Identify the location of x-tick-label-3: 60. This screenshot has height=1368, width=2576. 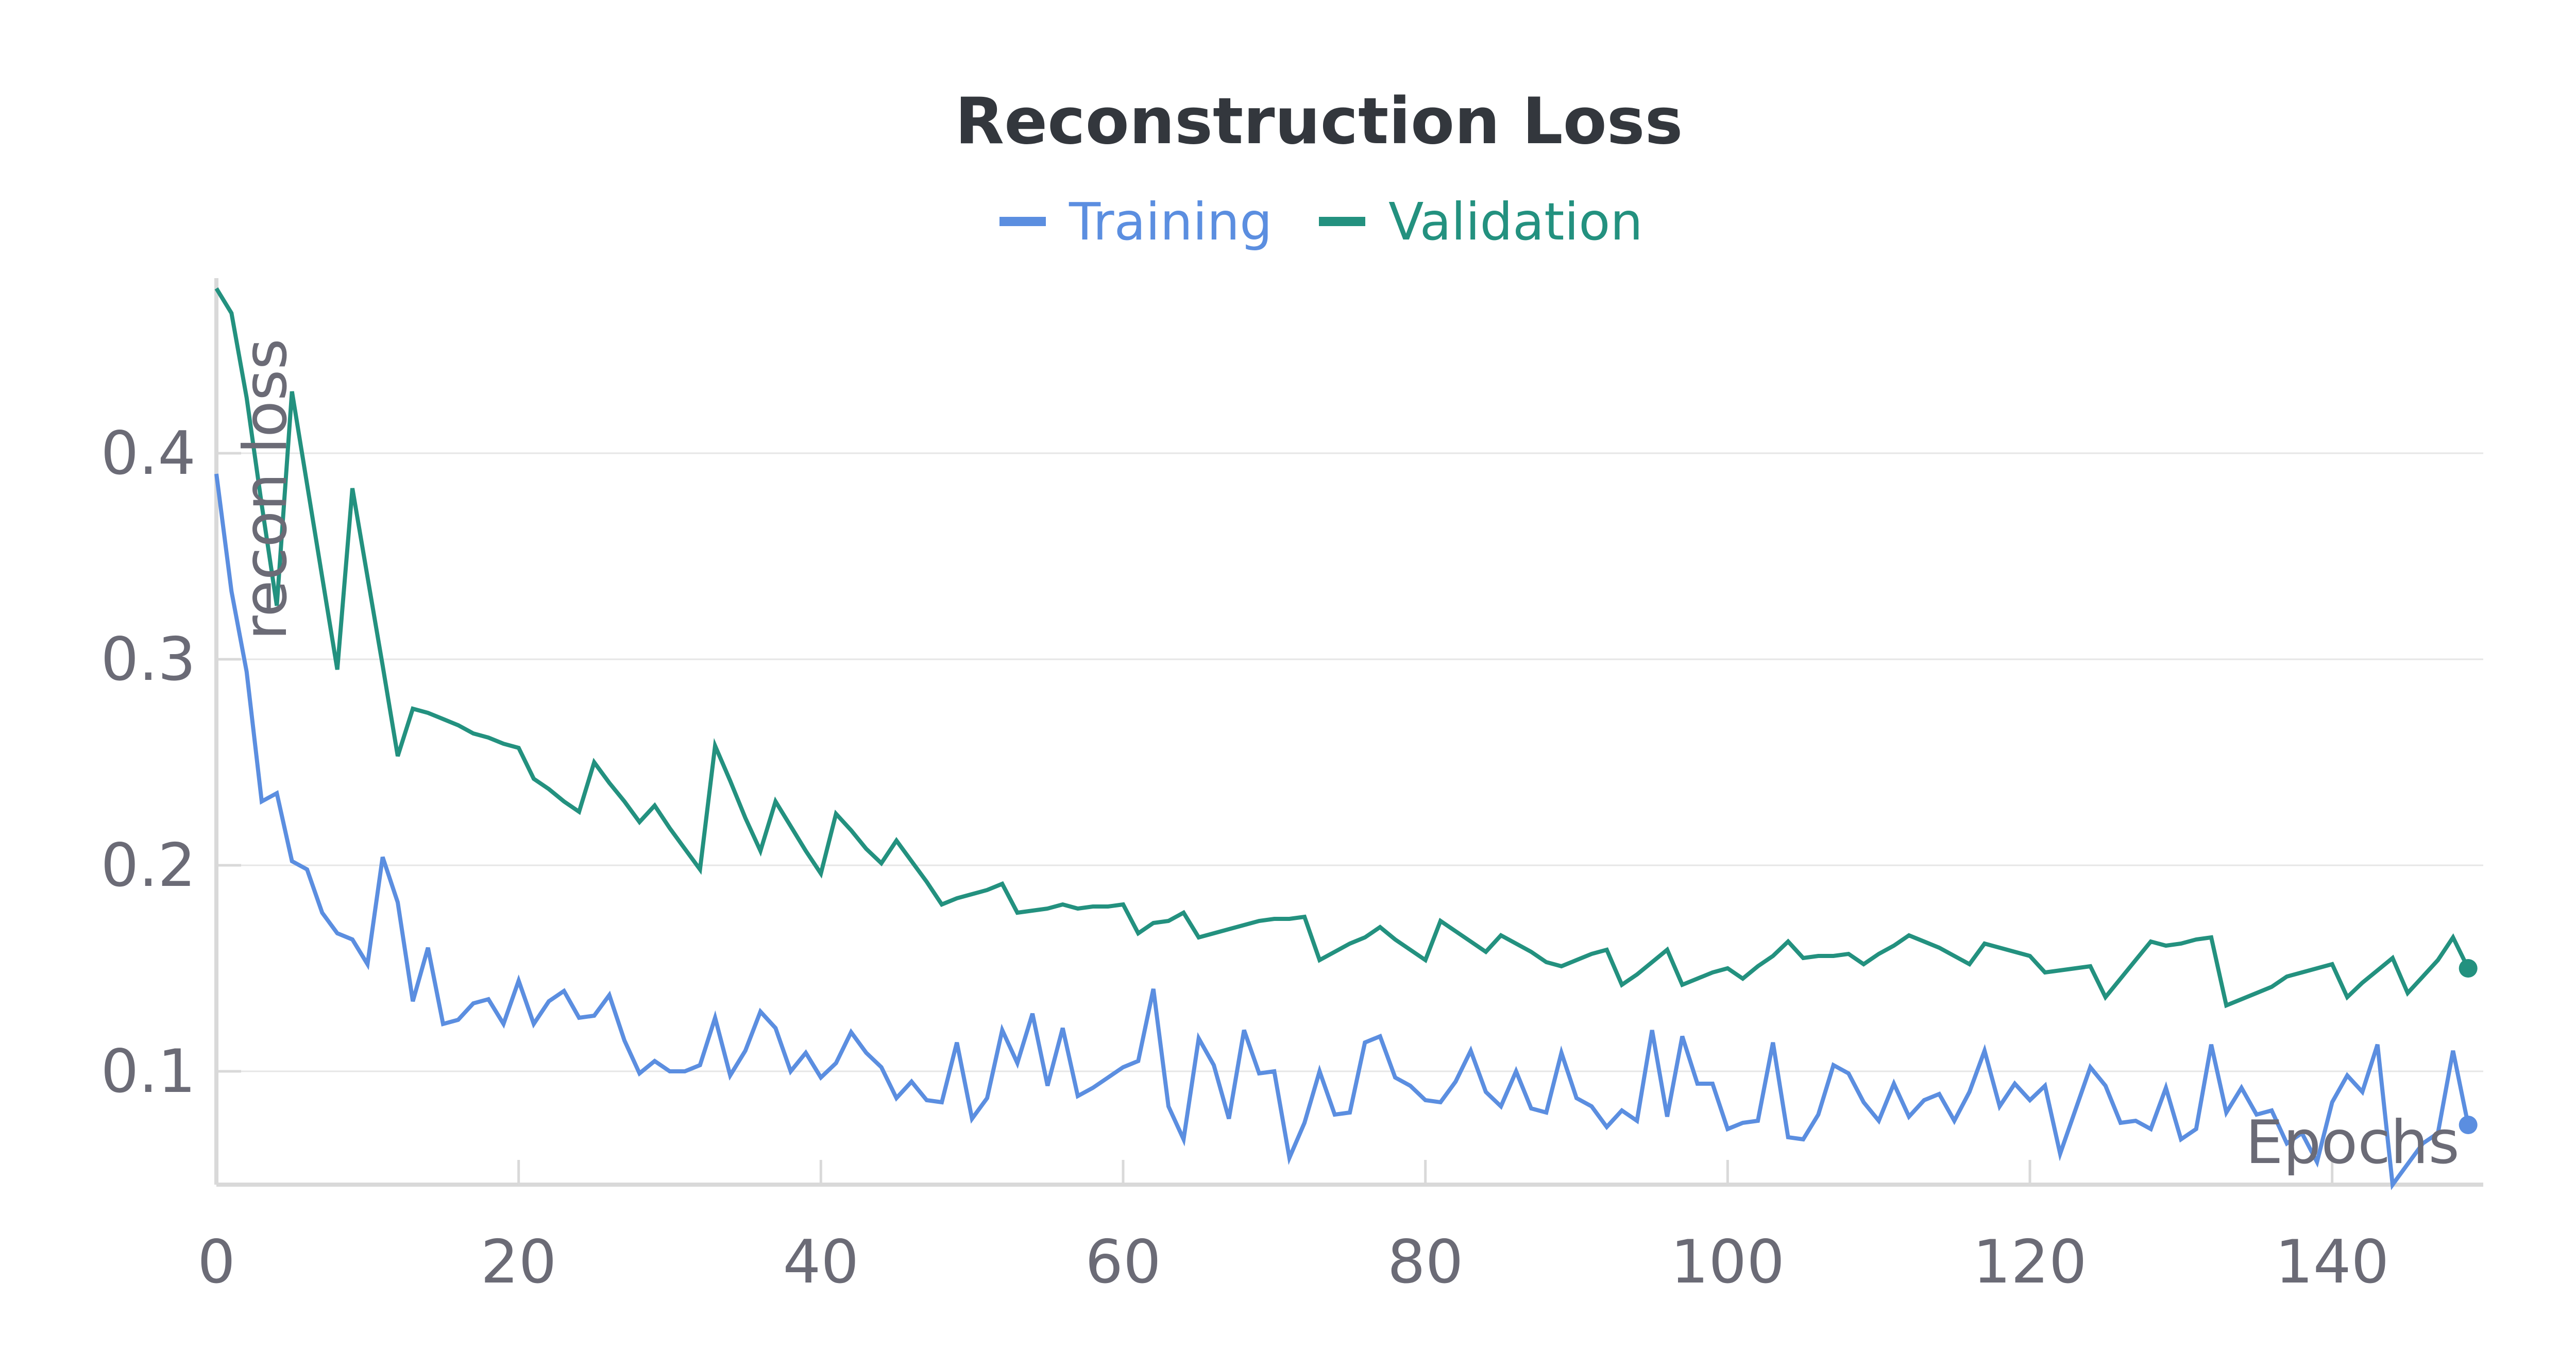
(1123, 1262).